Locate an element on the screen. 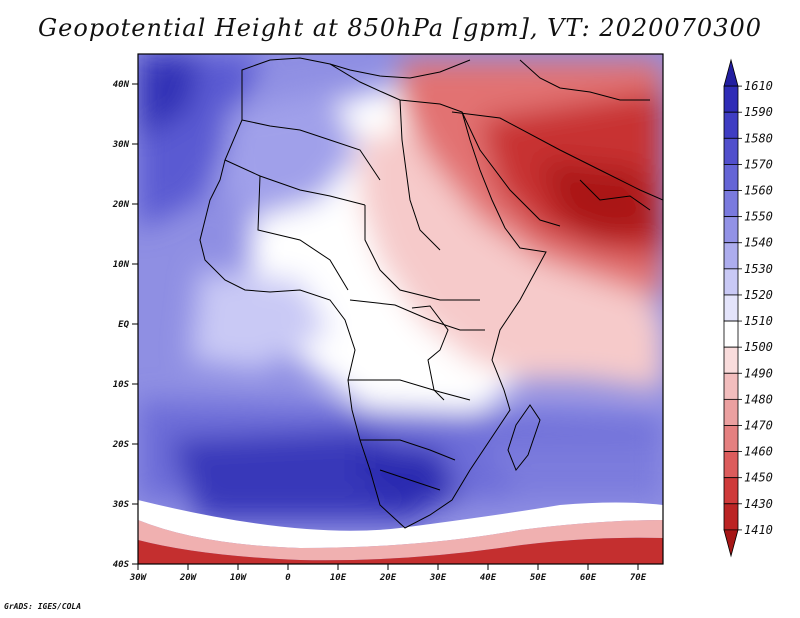 The height and width of the screenshot is (618, 800). x-tick-label: 30W is located at coordinates (138, 578).